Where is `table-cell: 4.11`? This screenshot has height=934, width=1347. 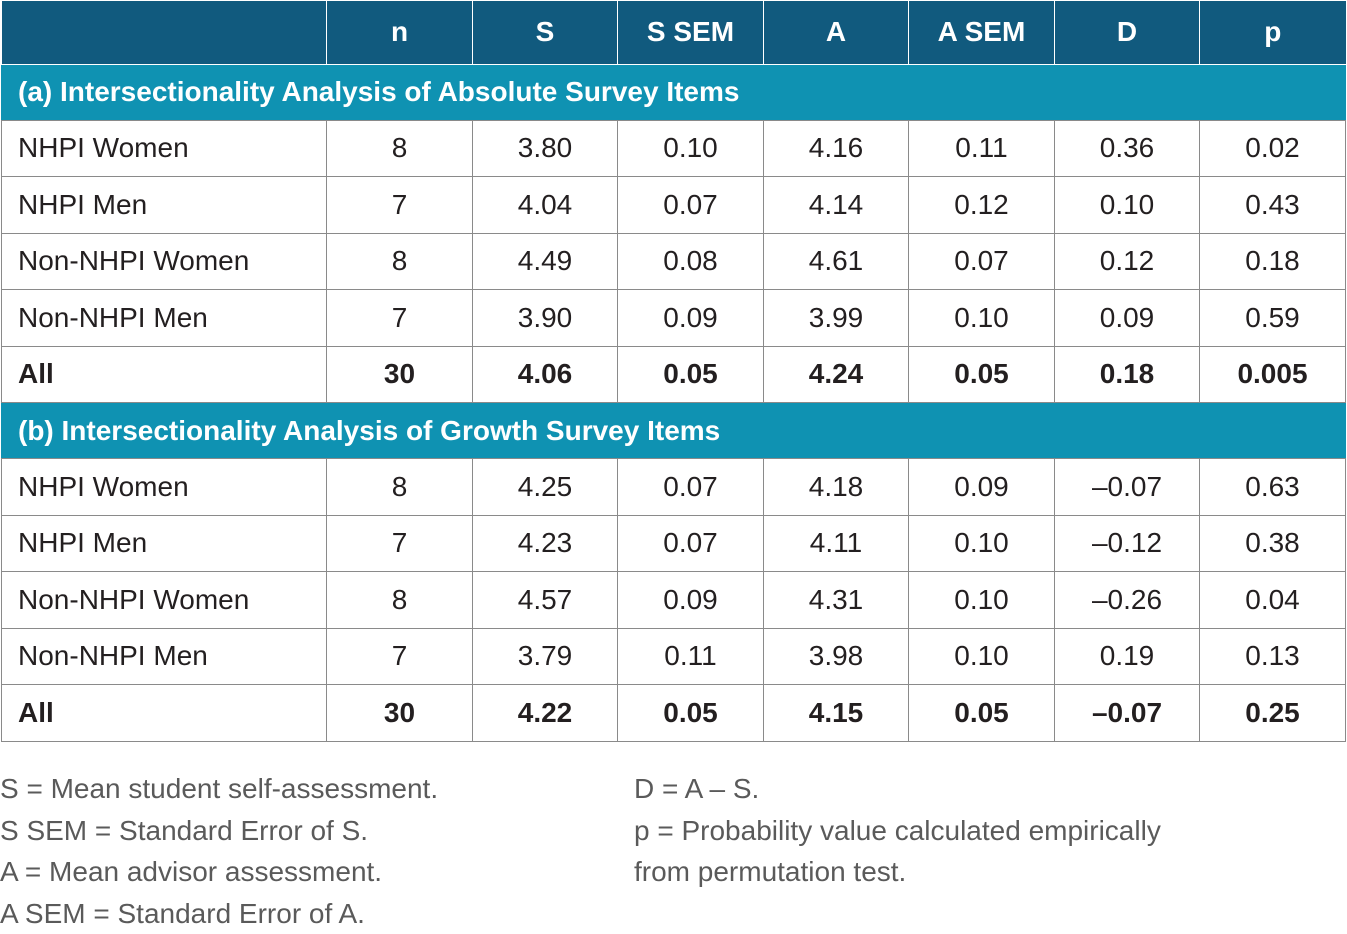 table-cell: 4.11 is located at coordinates (836, 543).